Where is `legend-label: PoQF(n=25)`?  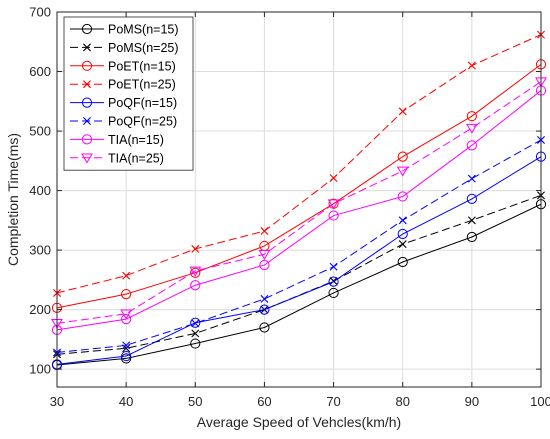 legend-label: PoQF(n=25) is located at coordinates (142, 122).